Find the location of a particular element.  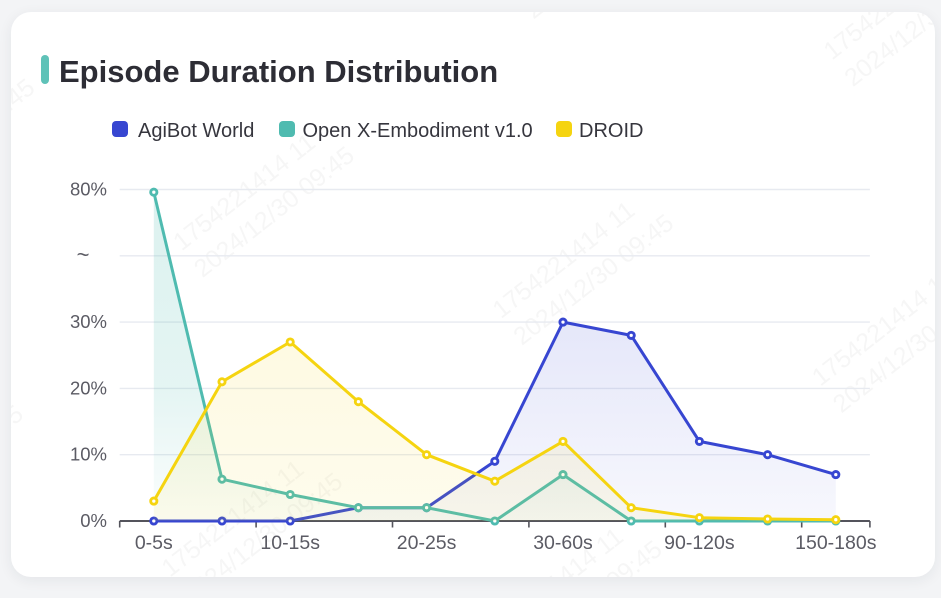

svg-text: 10-15s is located at coordinates (290, 543).